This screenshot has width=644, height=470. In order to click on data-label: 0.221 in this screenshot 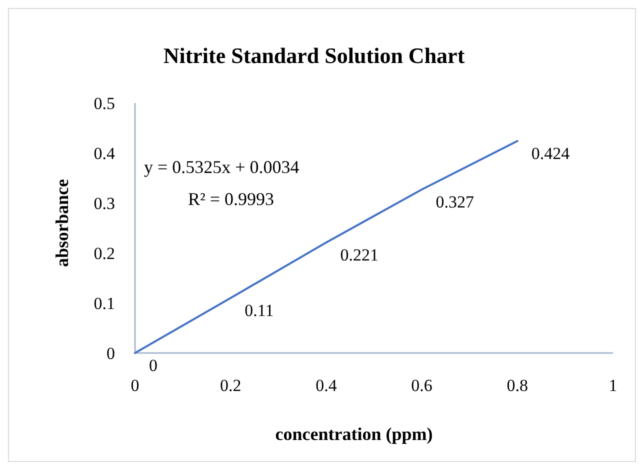, I will do `click(359, 255)`.